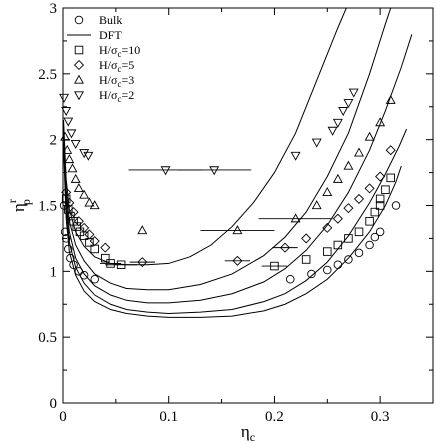 Image resolution: width=436 pixels, height=444 pixels. What do you see at coordinates (79, 79) in the screenshot?
I see `legend-marker-triangle-up` at bounding box center [79, 79].